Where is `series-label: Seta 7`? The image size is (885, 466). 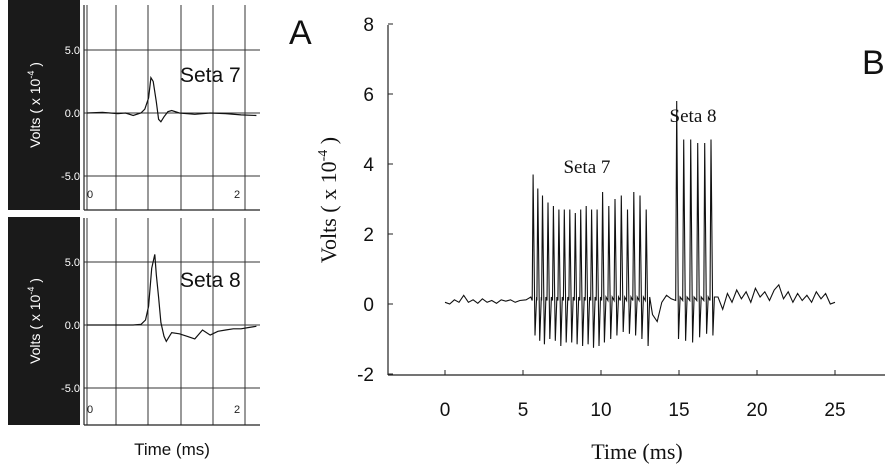
series-label: Seta 7 is located at coordinates (210, 75).